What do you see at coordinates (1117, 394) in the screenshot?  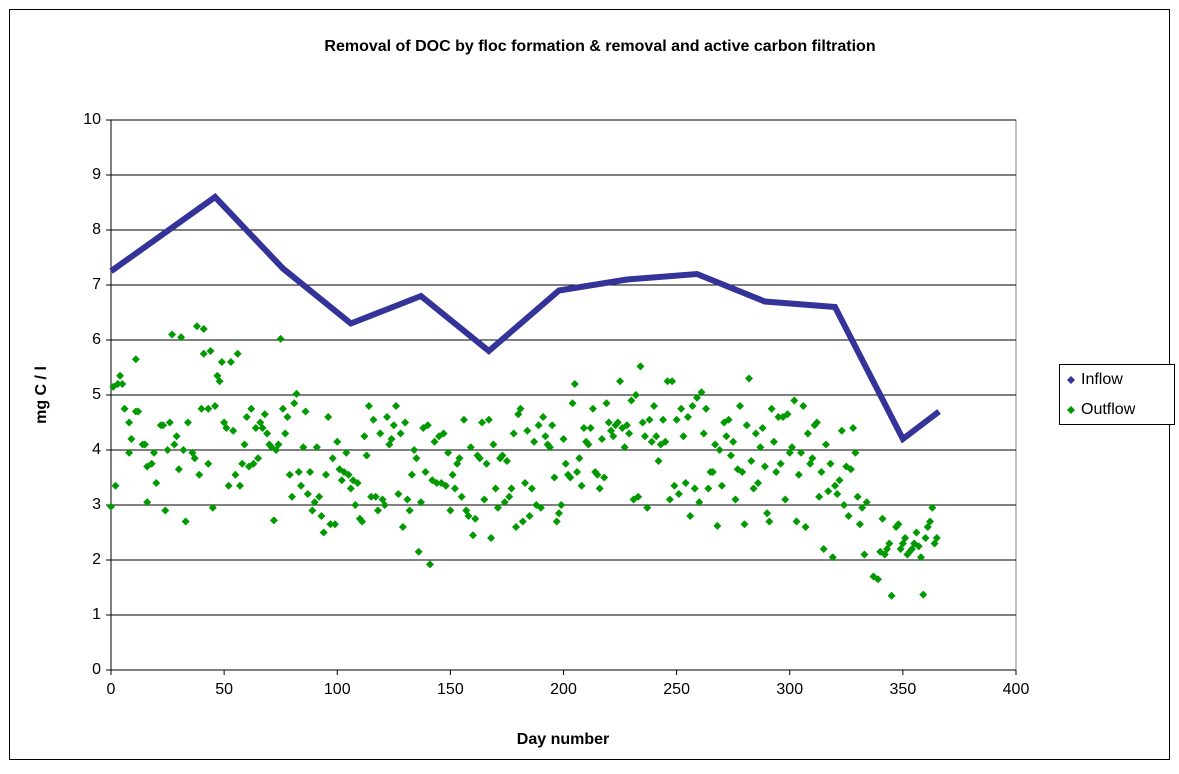 I see `legend-box` at bounding box center [1117, 394].